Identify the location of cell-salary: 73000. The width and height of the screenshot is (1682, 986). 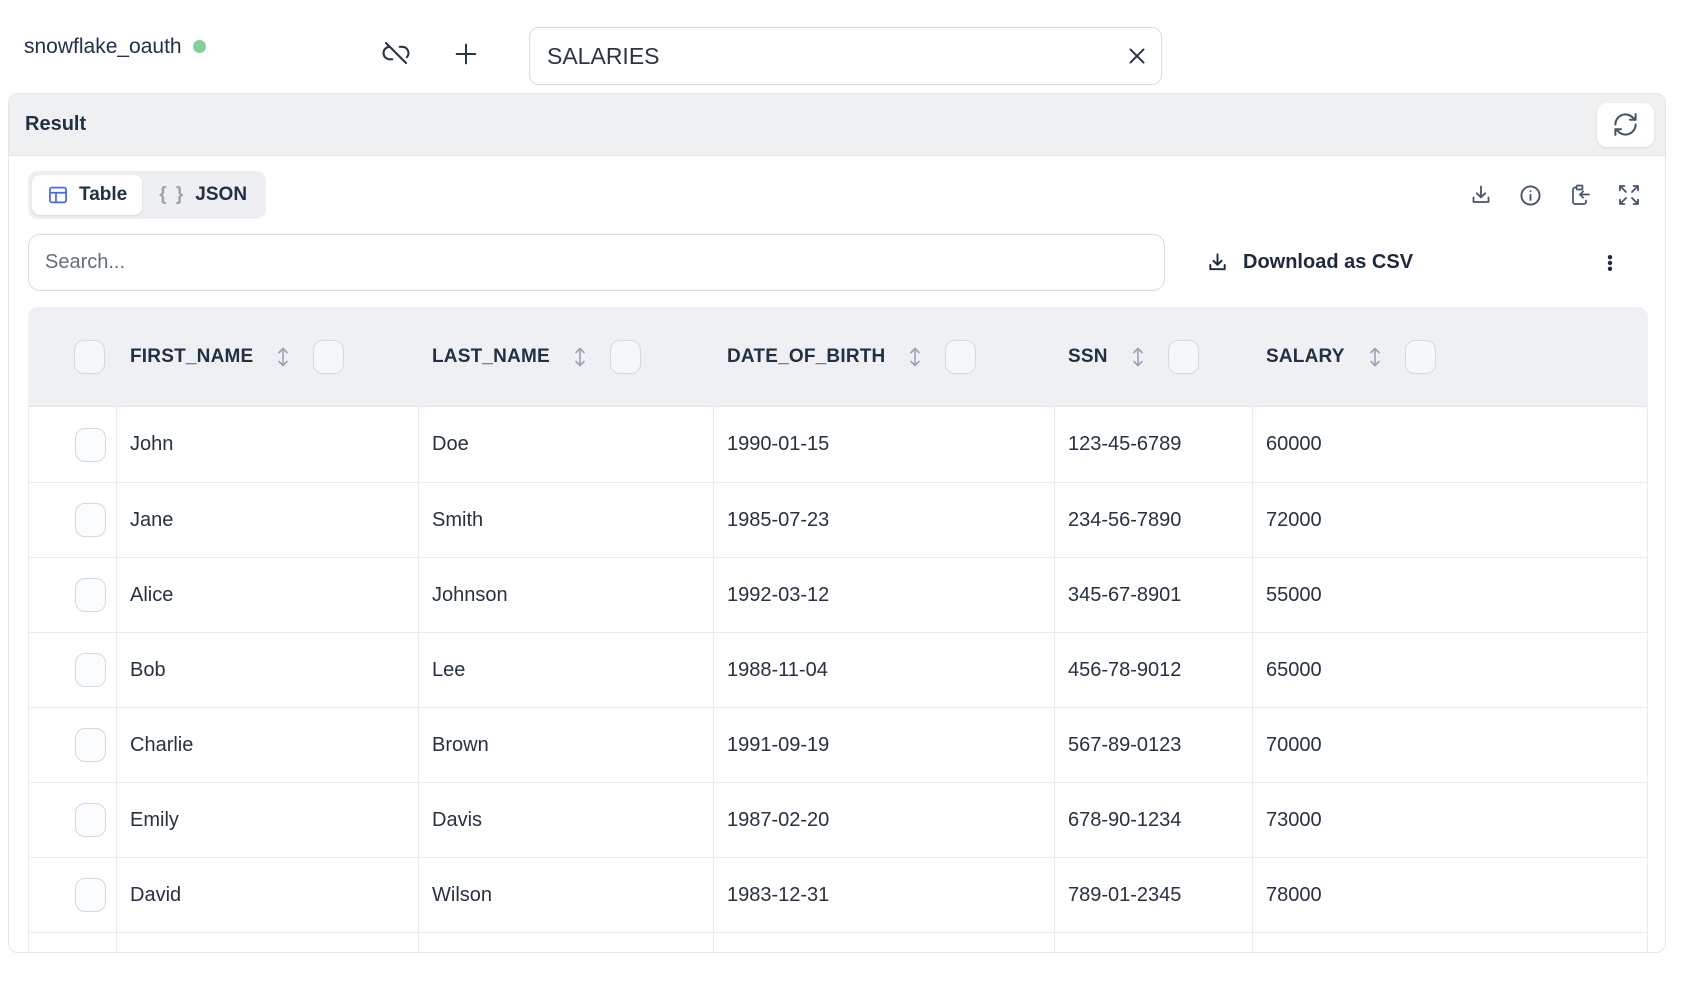
(1450, 820).